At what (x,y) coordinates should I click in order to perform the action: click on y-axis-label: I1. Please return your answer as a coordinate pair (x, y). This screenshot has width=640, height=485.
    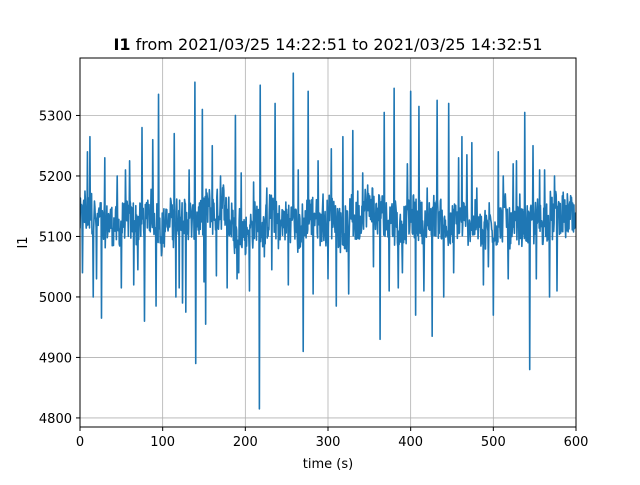
    Looking at the image, I should click on (23, 242).